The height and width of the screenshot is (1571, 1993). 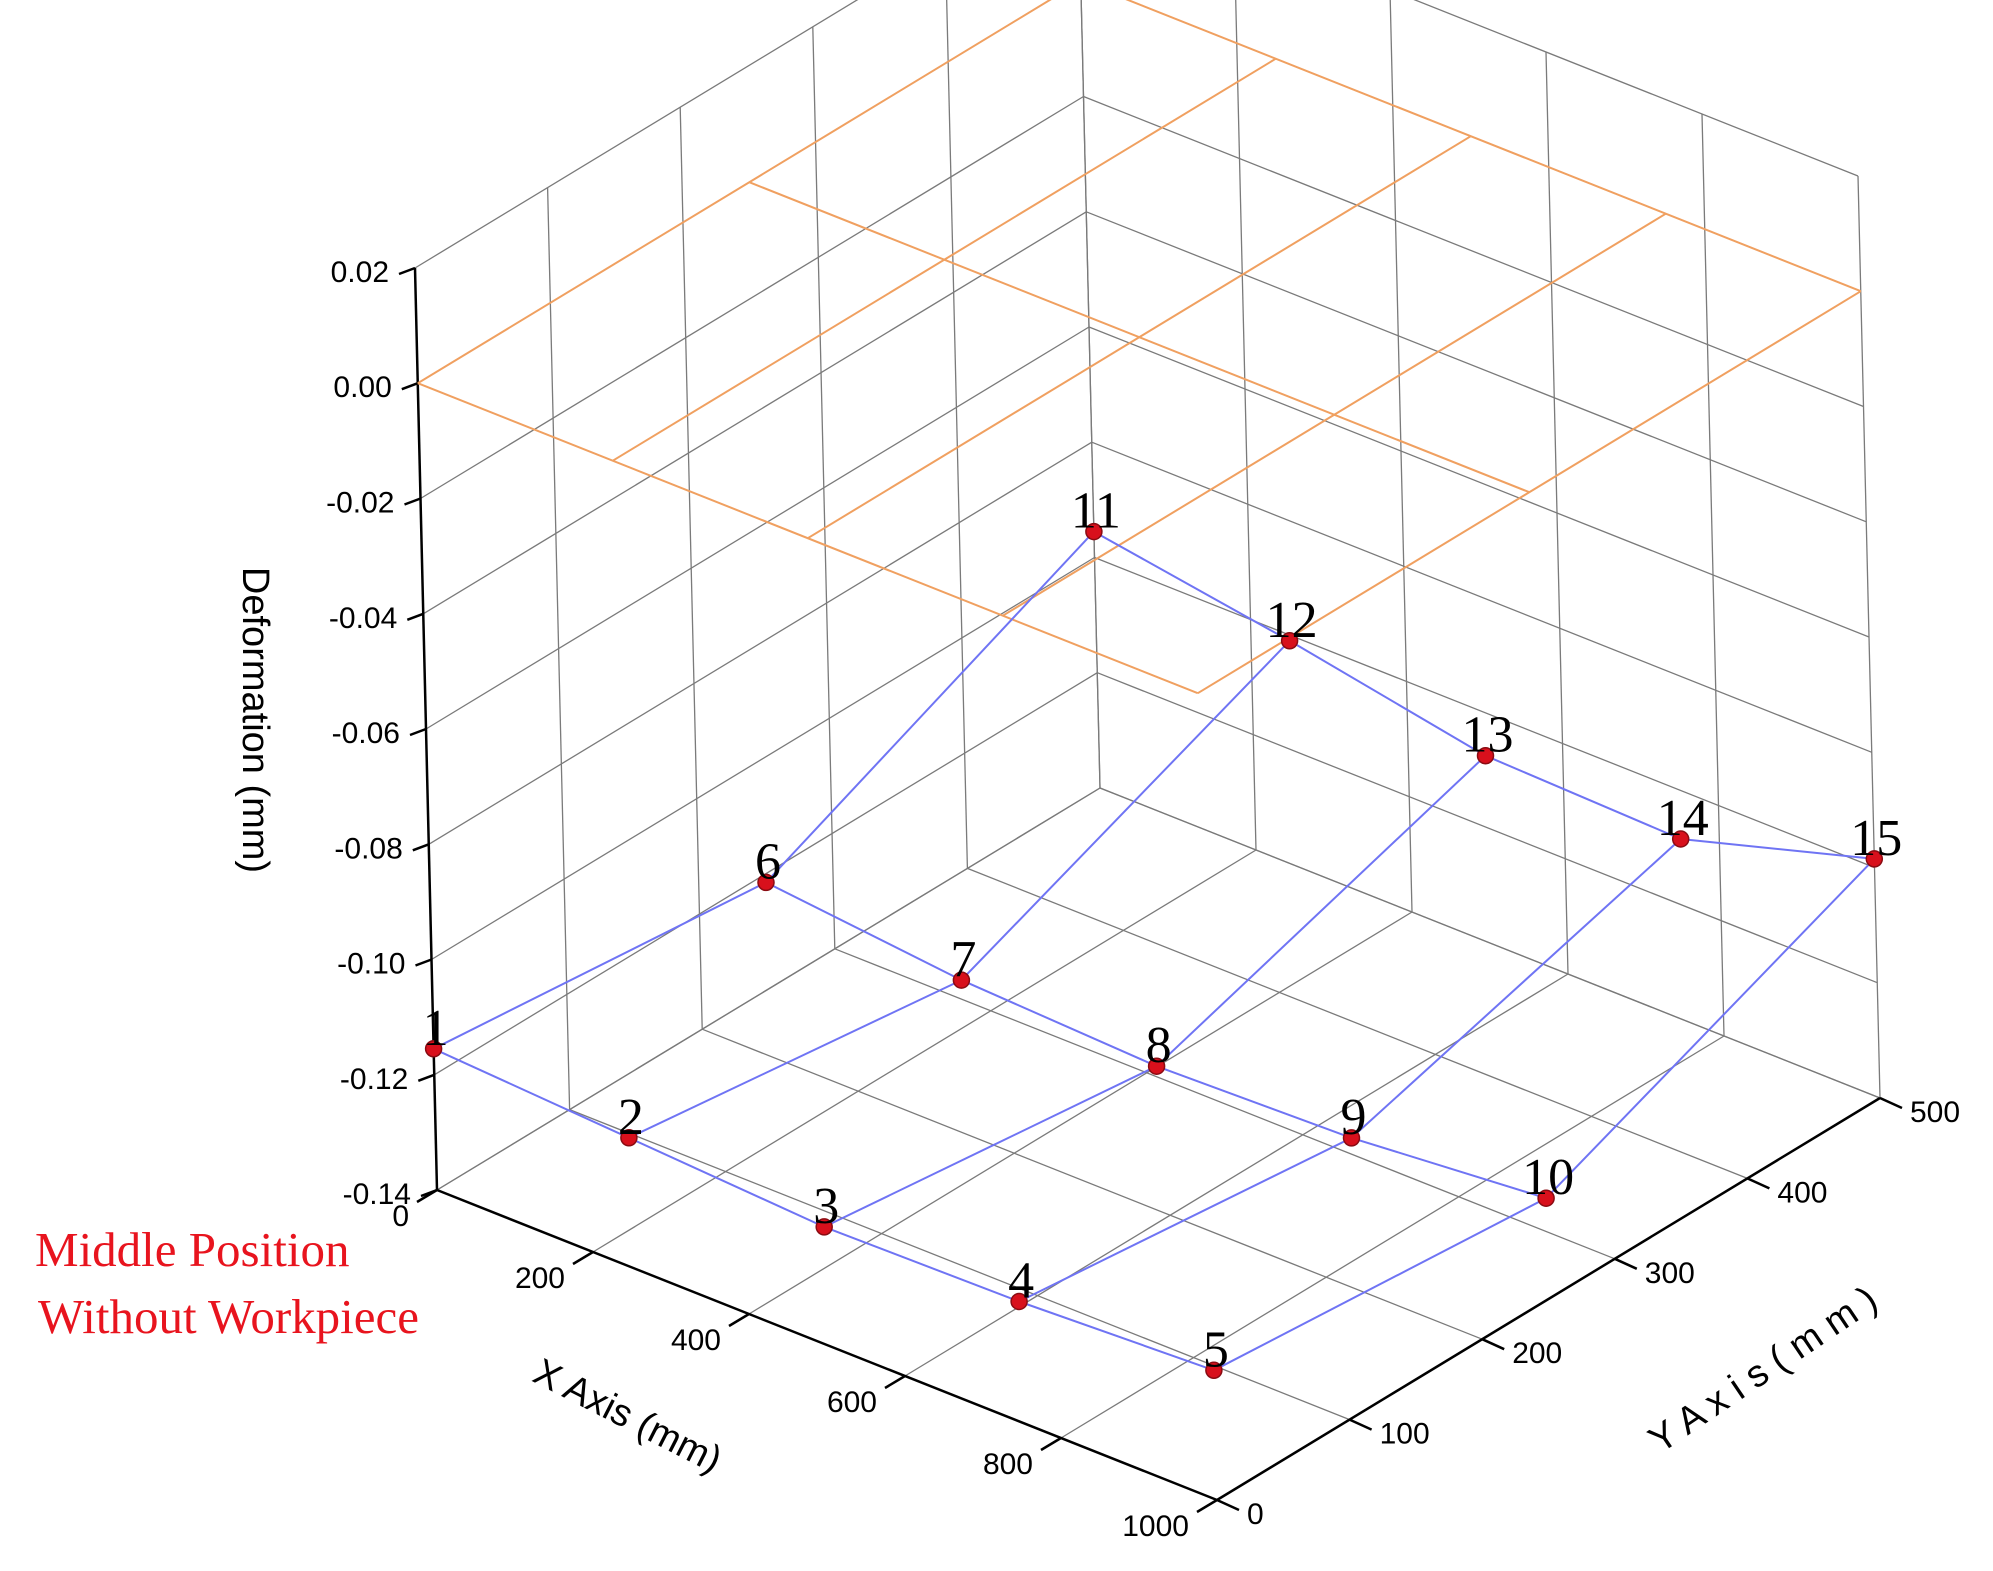 I want to click on z-tick-label: -0.08, so click(x=368, y=848).